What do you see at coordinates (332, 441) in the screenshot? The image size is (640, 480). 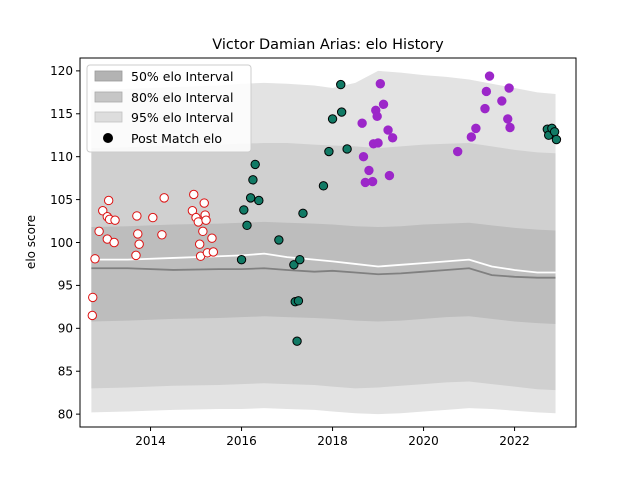 I see `x-tick-label: 2018` at bounding box center [332, 441].